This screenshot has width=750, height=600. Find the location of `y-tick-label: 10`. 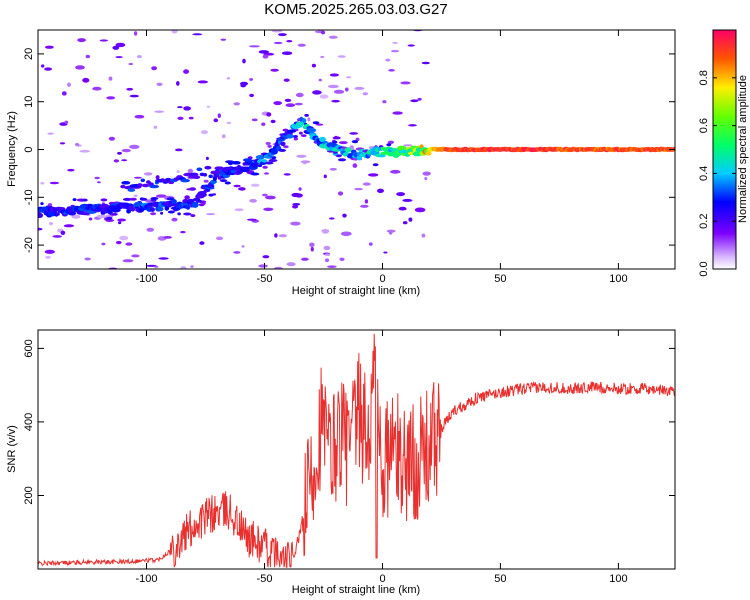

y-tick-label: 10 is located at coordinates (29, 102).